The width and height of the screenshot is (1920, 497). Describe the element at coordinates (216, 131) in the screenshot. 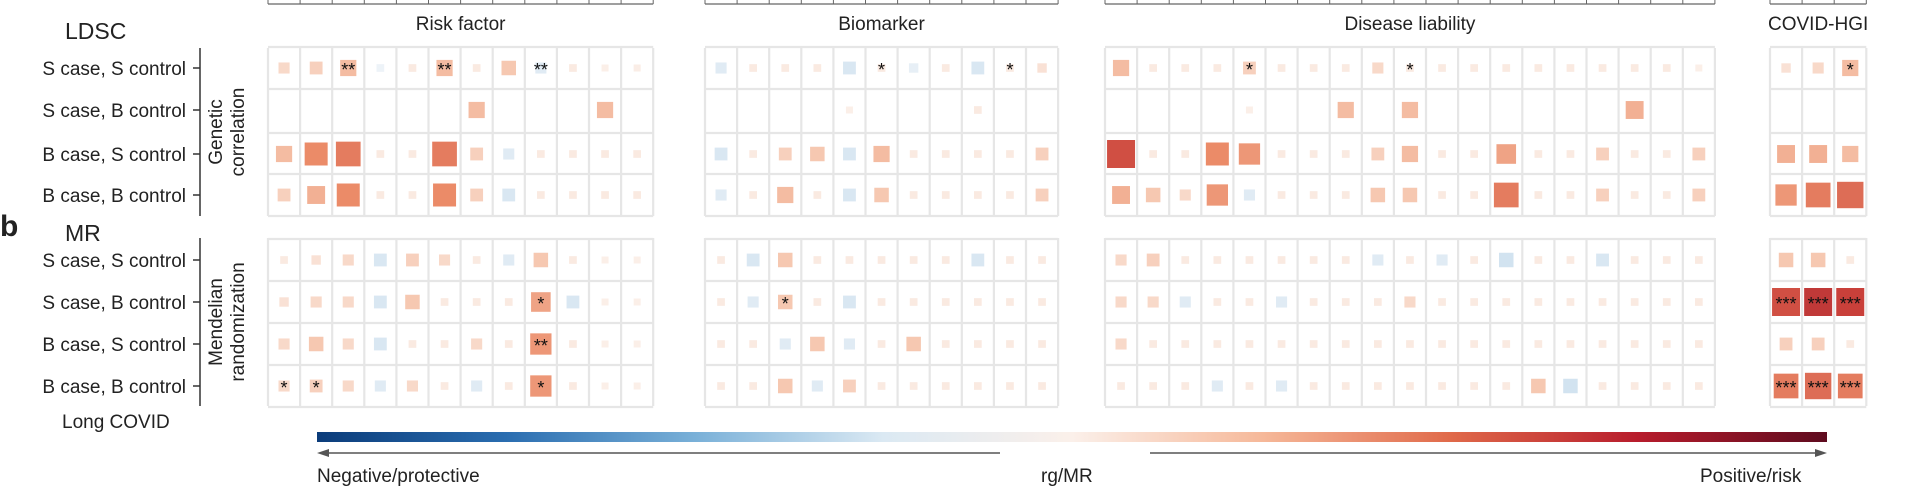

I see `side-axis-title: Genetic` at that location.